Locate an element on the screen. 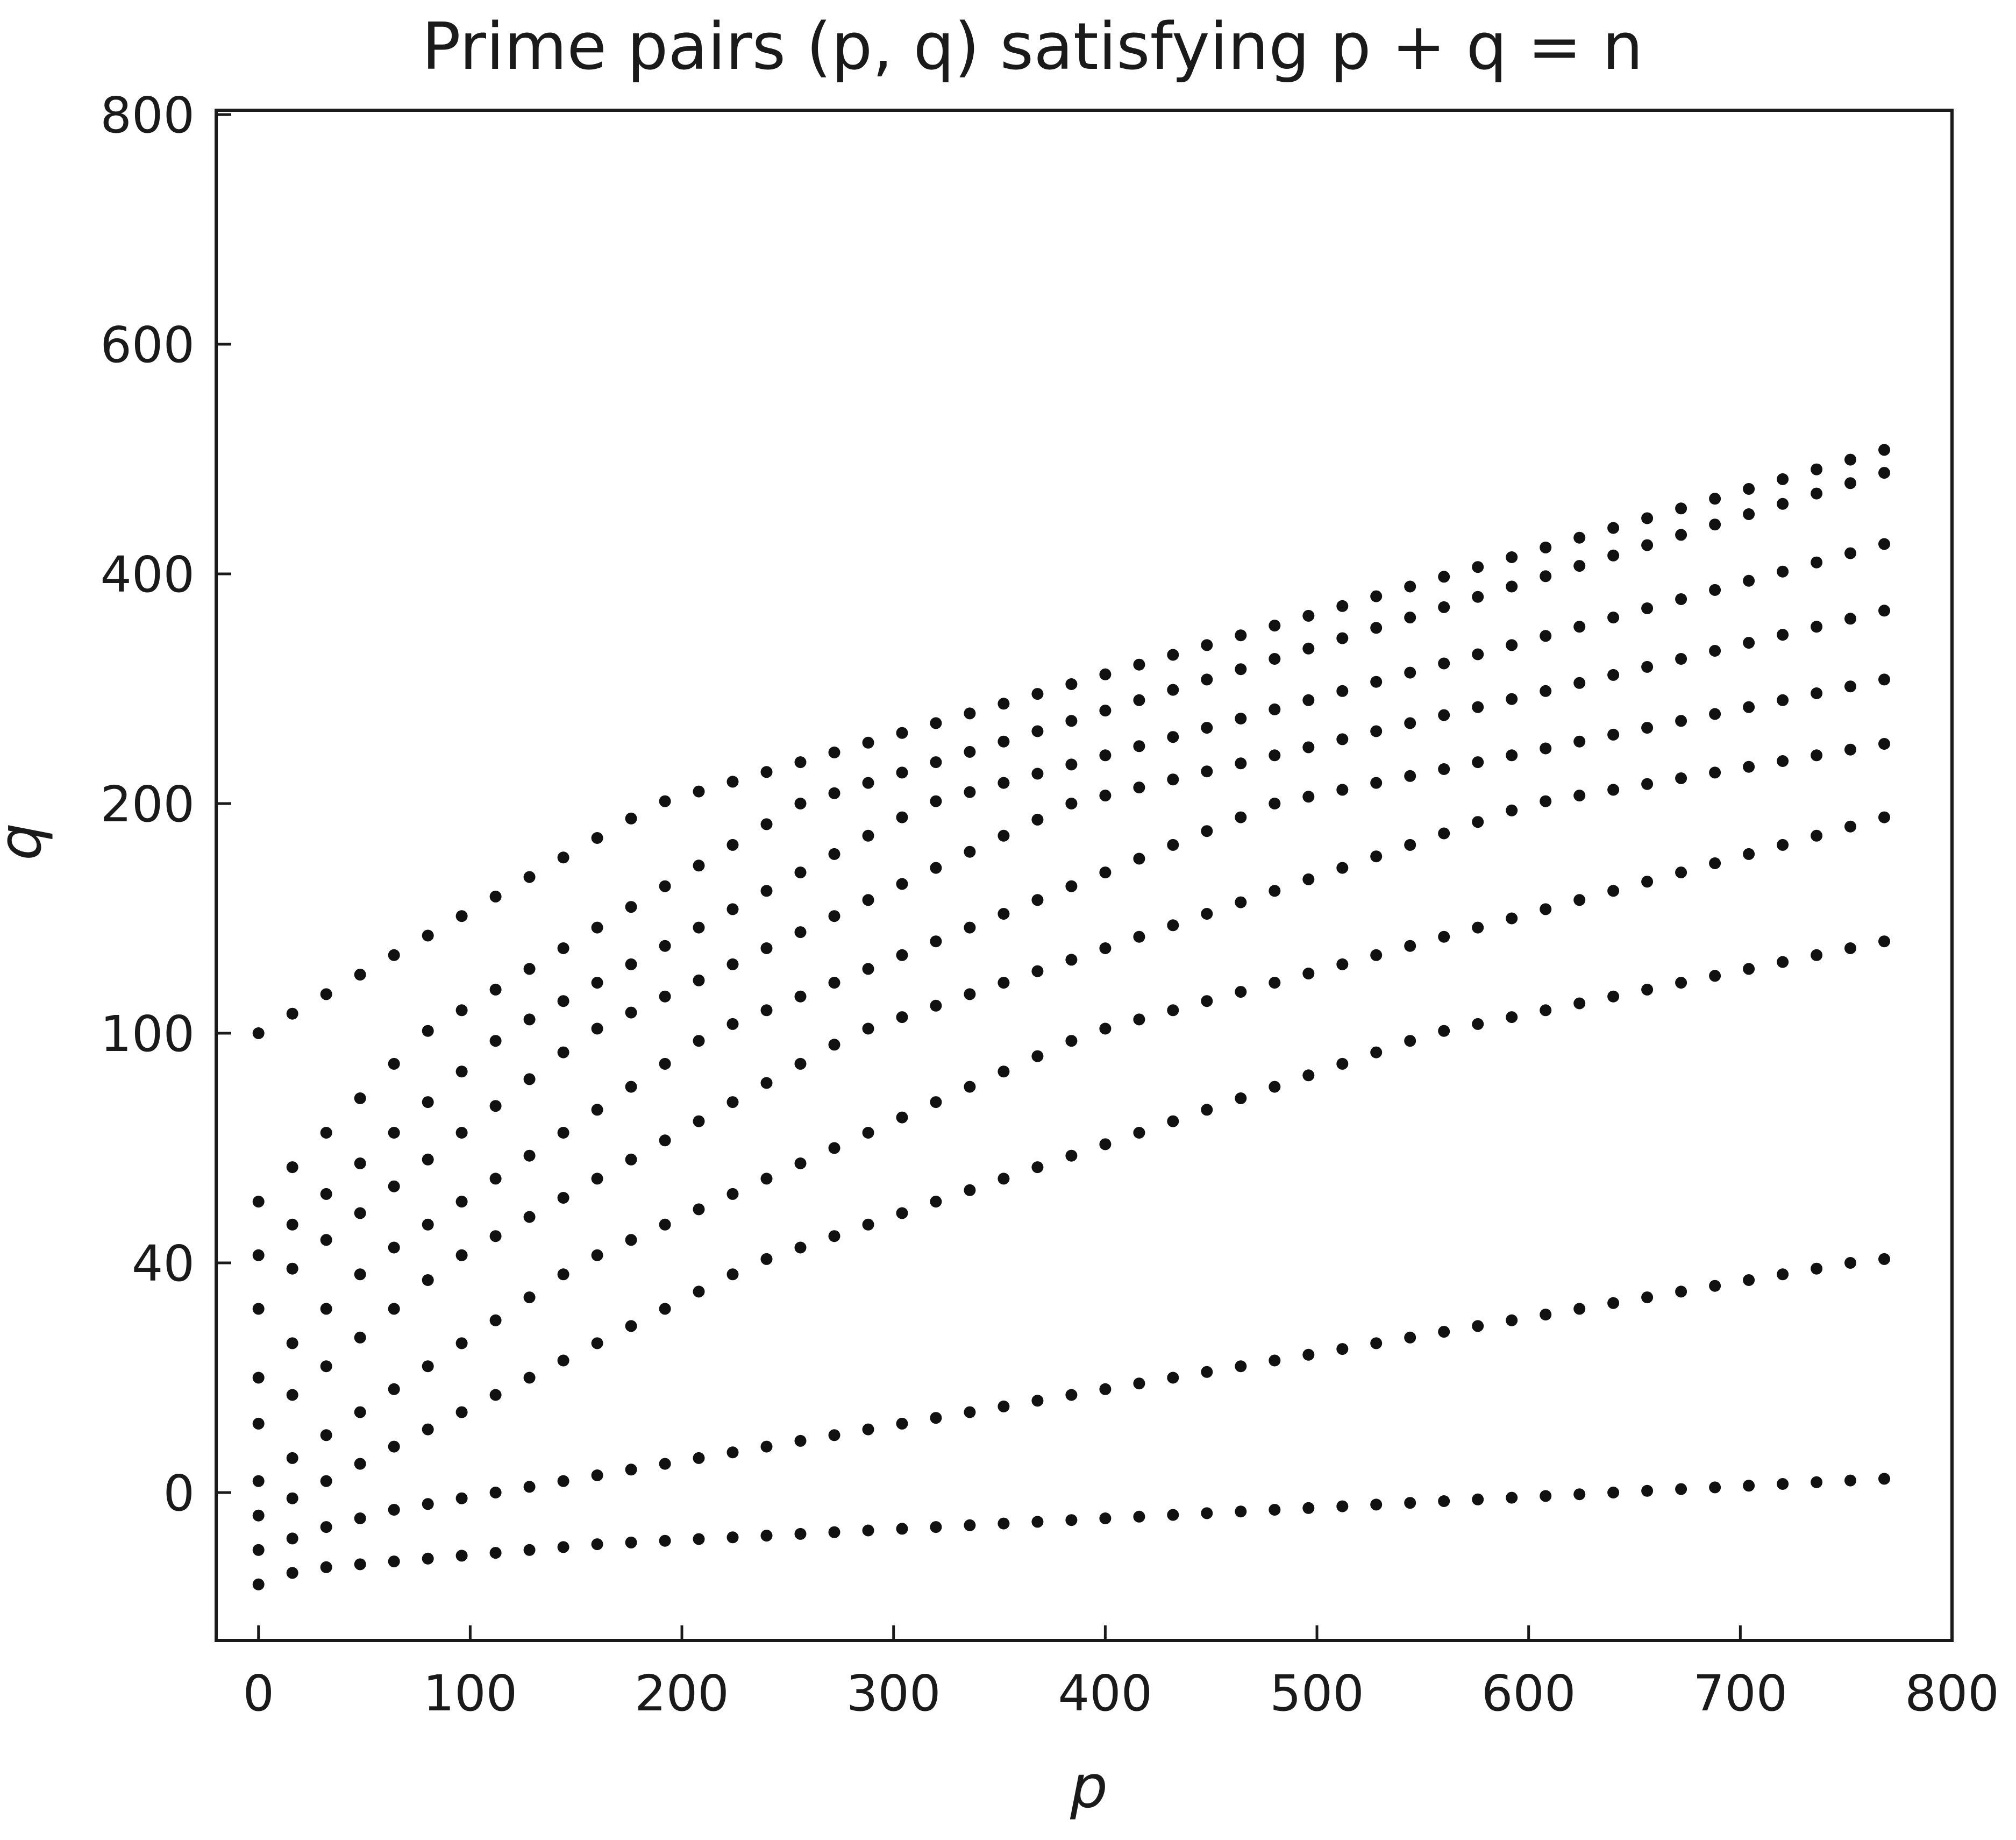  y-axis-ticks: 0 40 100 200 400 600 800 is located at coordinates (165, 804).